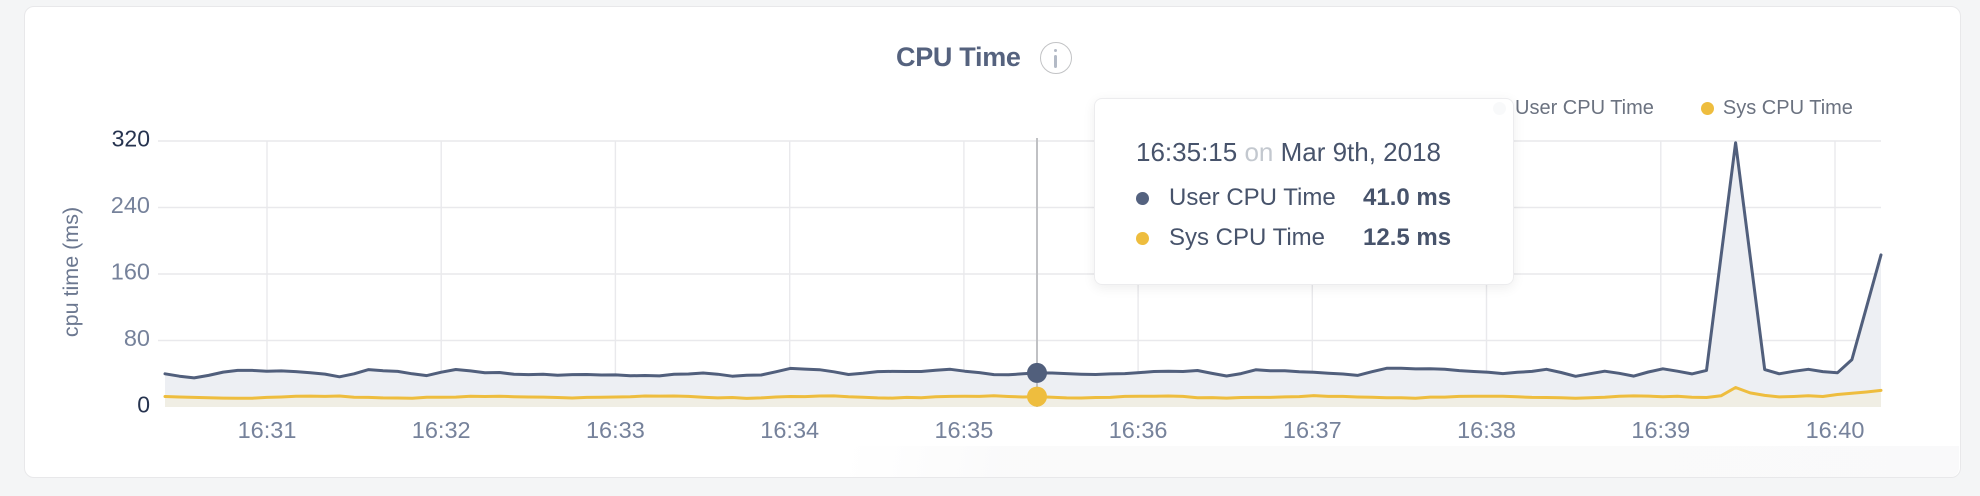 This screenshot has height=496, width=1980. Describe the element at coordinates (789, 430) in the screenshot. I see `svg-text: 16:34` at that location.